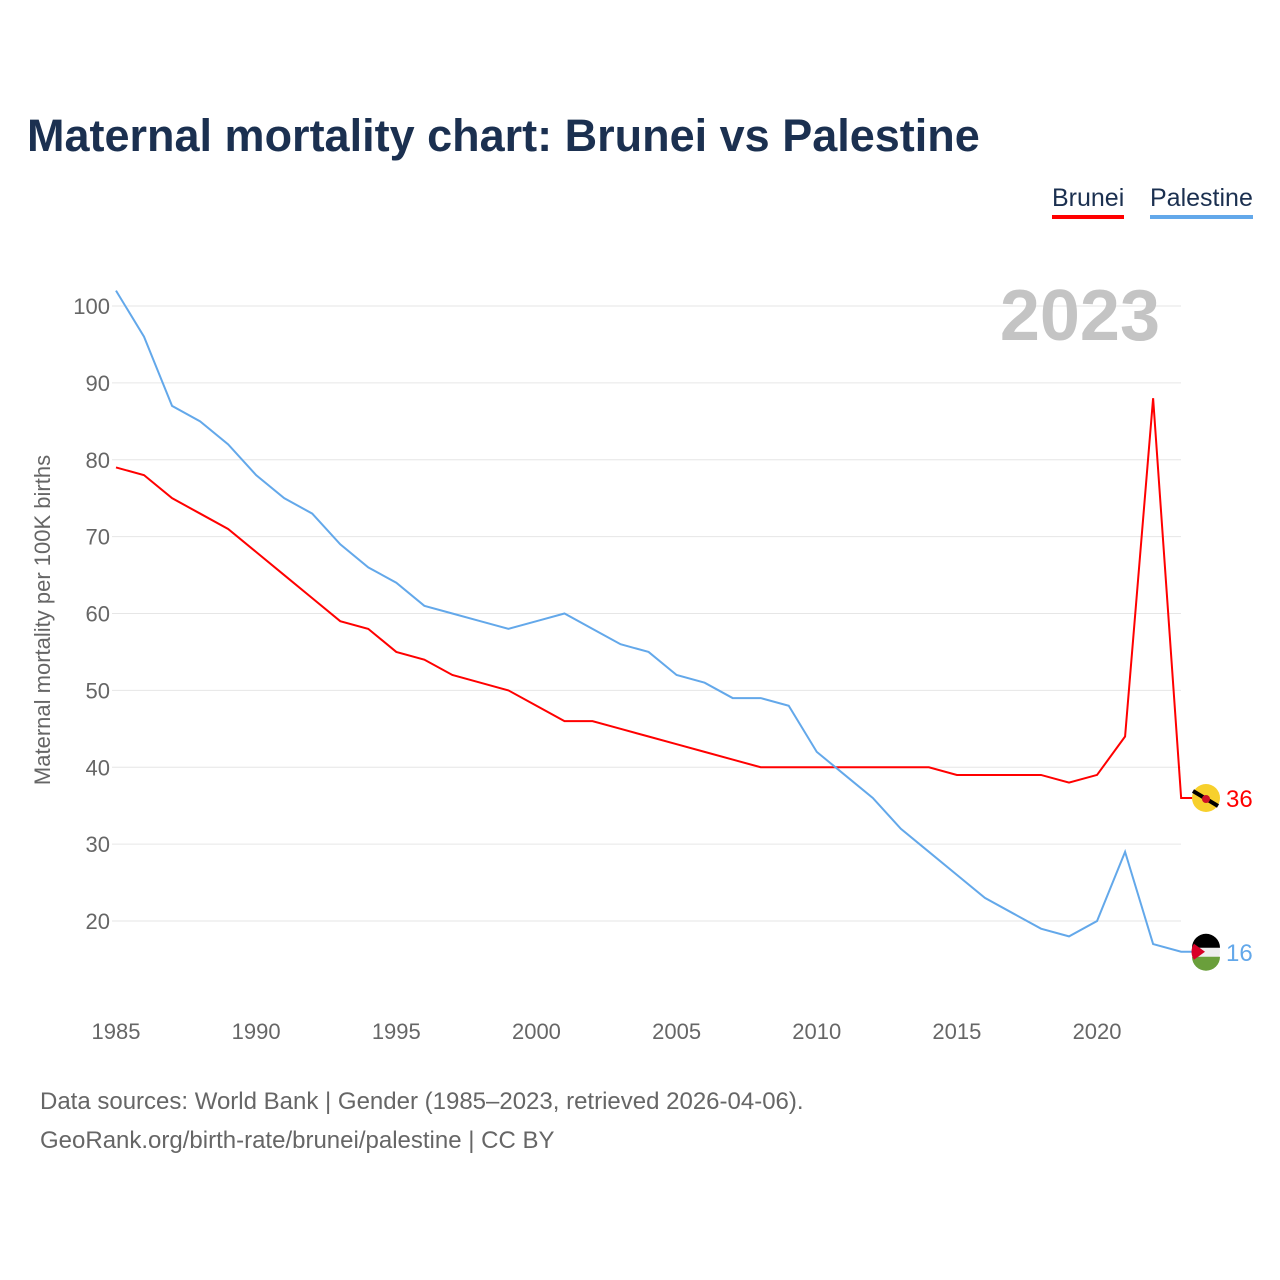 The height and width of the screenshot is (1280, 1280). I want to click on y-tick-label: 80, so click(98, 460).